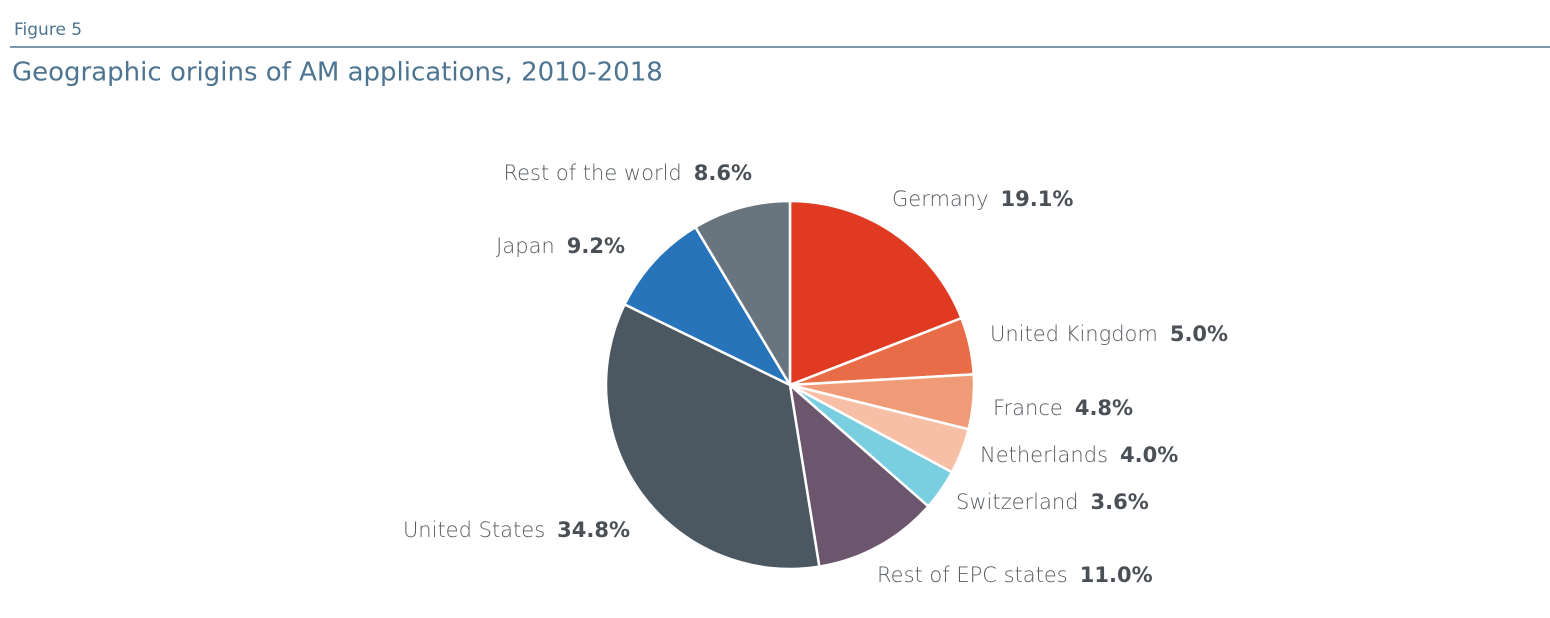  I want to click on value-label: 9.2%, so click(596, 246).